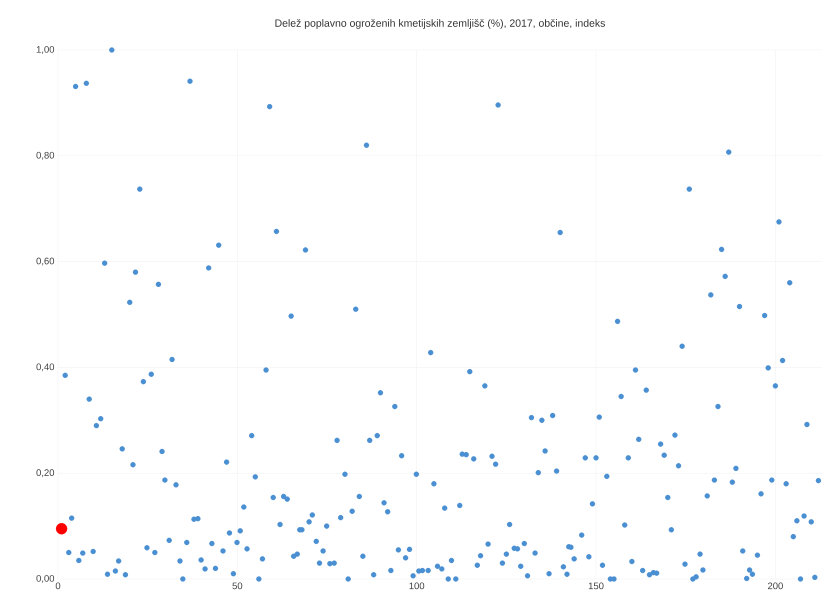 The height and width of the screenshot is (608, 829). What do you see at coordinates (45, 579) in the screenshot?
I see `y-tick-label: 0,00` at bounding box center [45, 579].